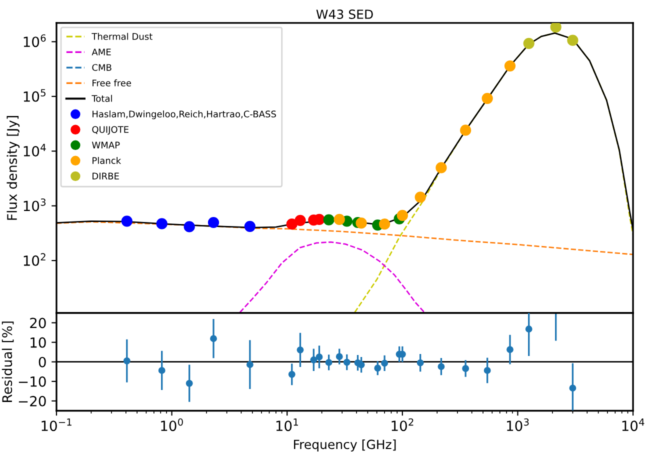  What do you see at coordinates (13, 168) in the screenshot?
I see `y-axis-title: Flux density [Jy]` at bounding box center [13, 168].